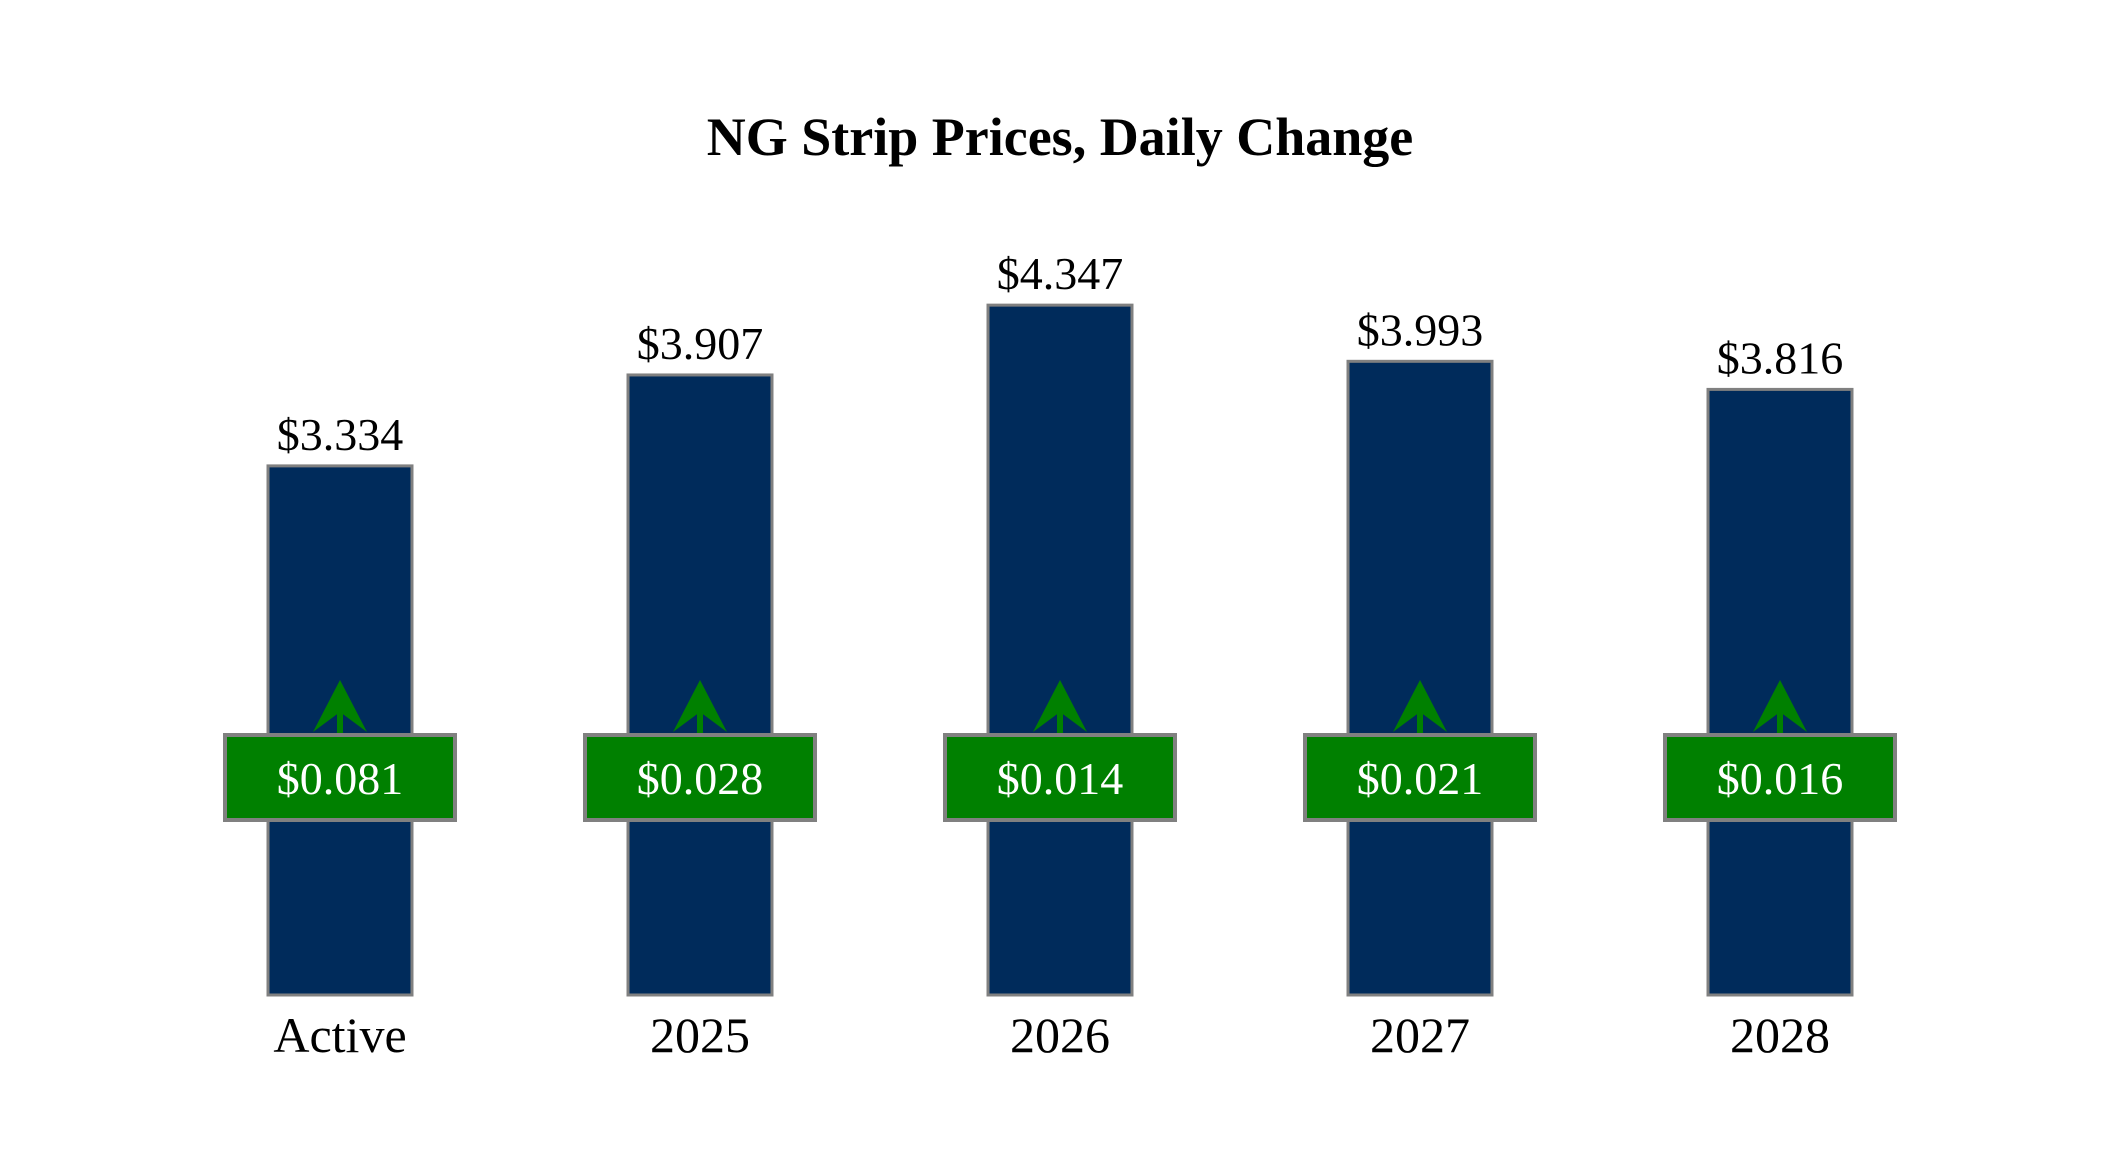 This screenshot has width=2112, height=1152. I want to click on change-label: $0.081, so click(340, 778).